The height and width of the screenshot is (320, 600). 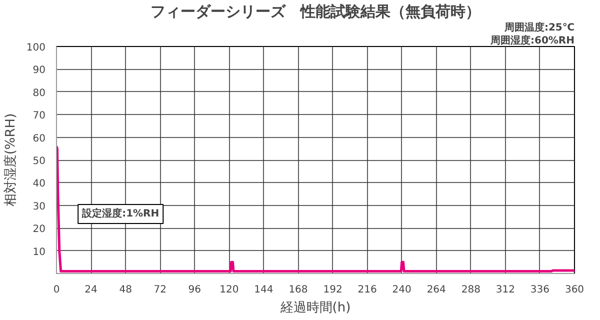 What do you see at coordinates (540, 290) in the screenshot?
I see `x-tick-label: 336` at bounding box center [540, 290].